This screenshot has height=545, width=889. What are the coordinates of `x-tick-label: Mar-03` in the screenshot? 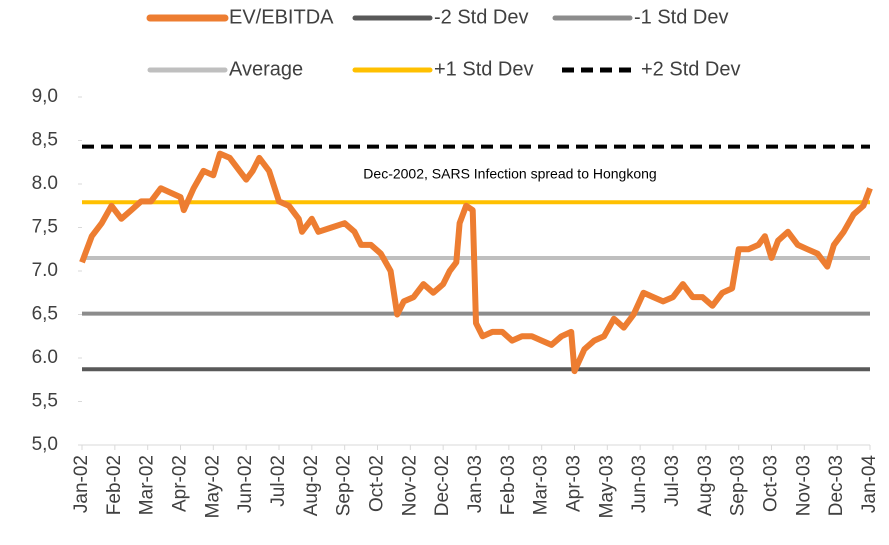 It's located at (541, 485).